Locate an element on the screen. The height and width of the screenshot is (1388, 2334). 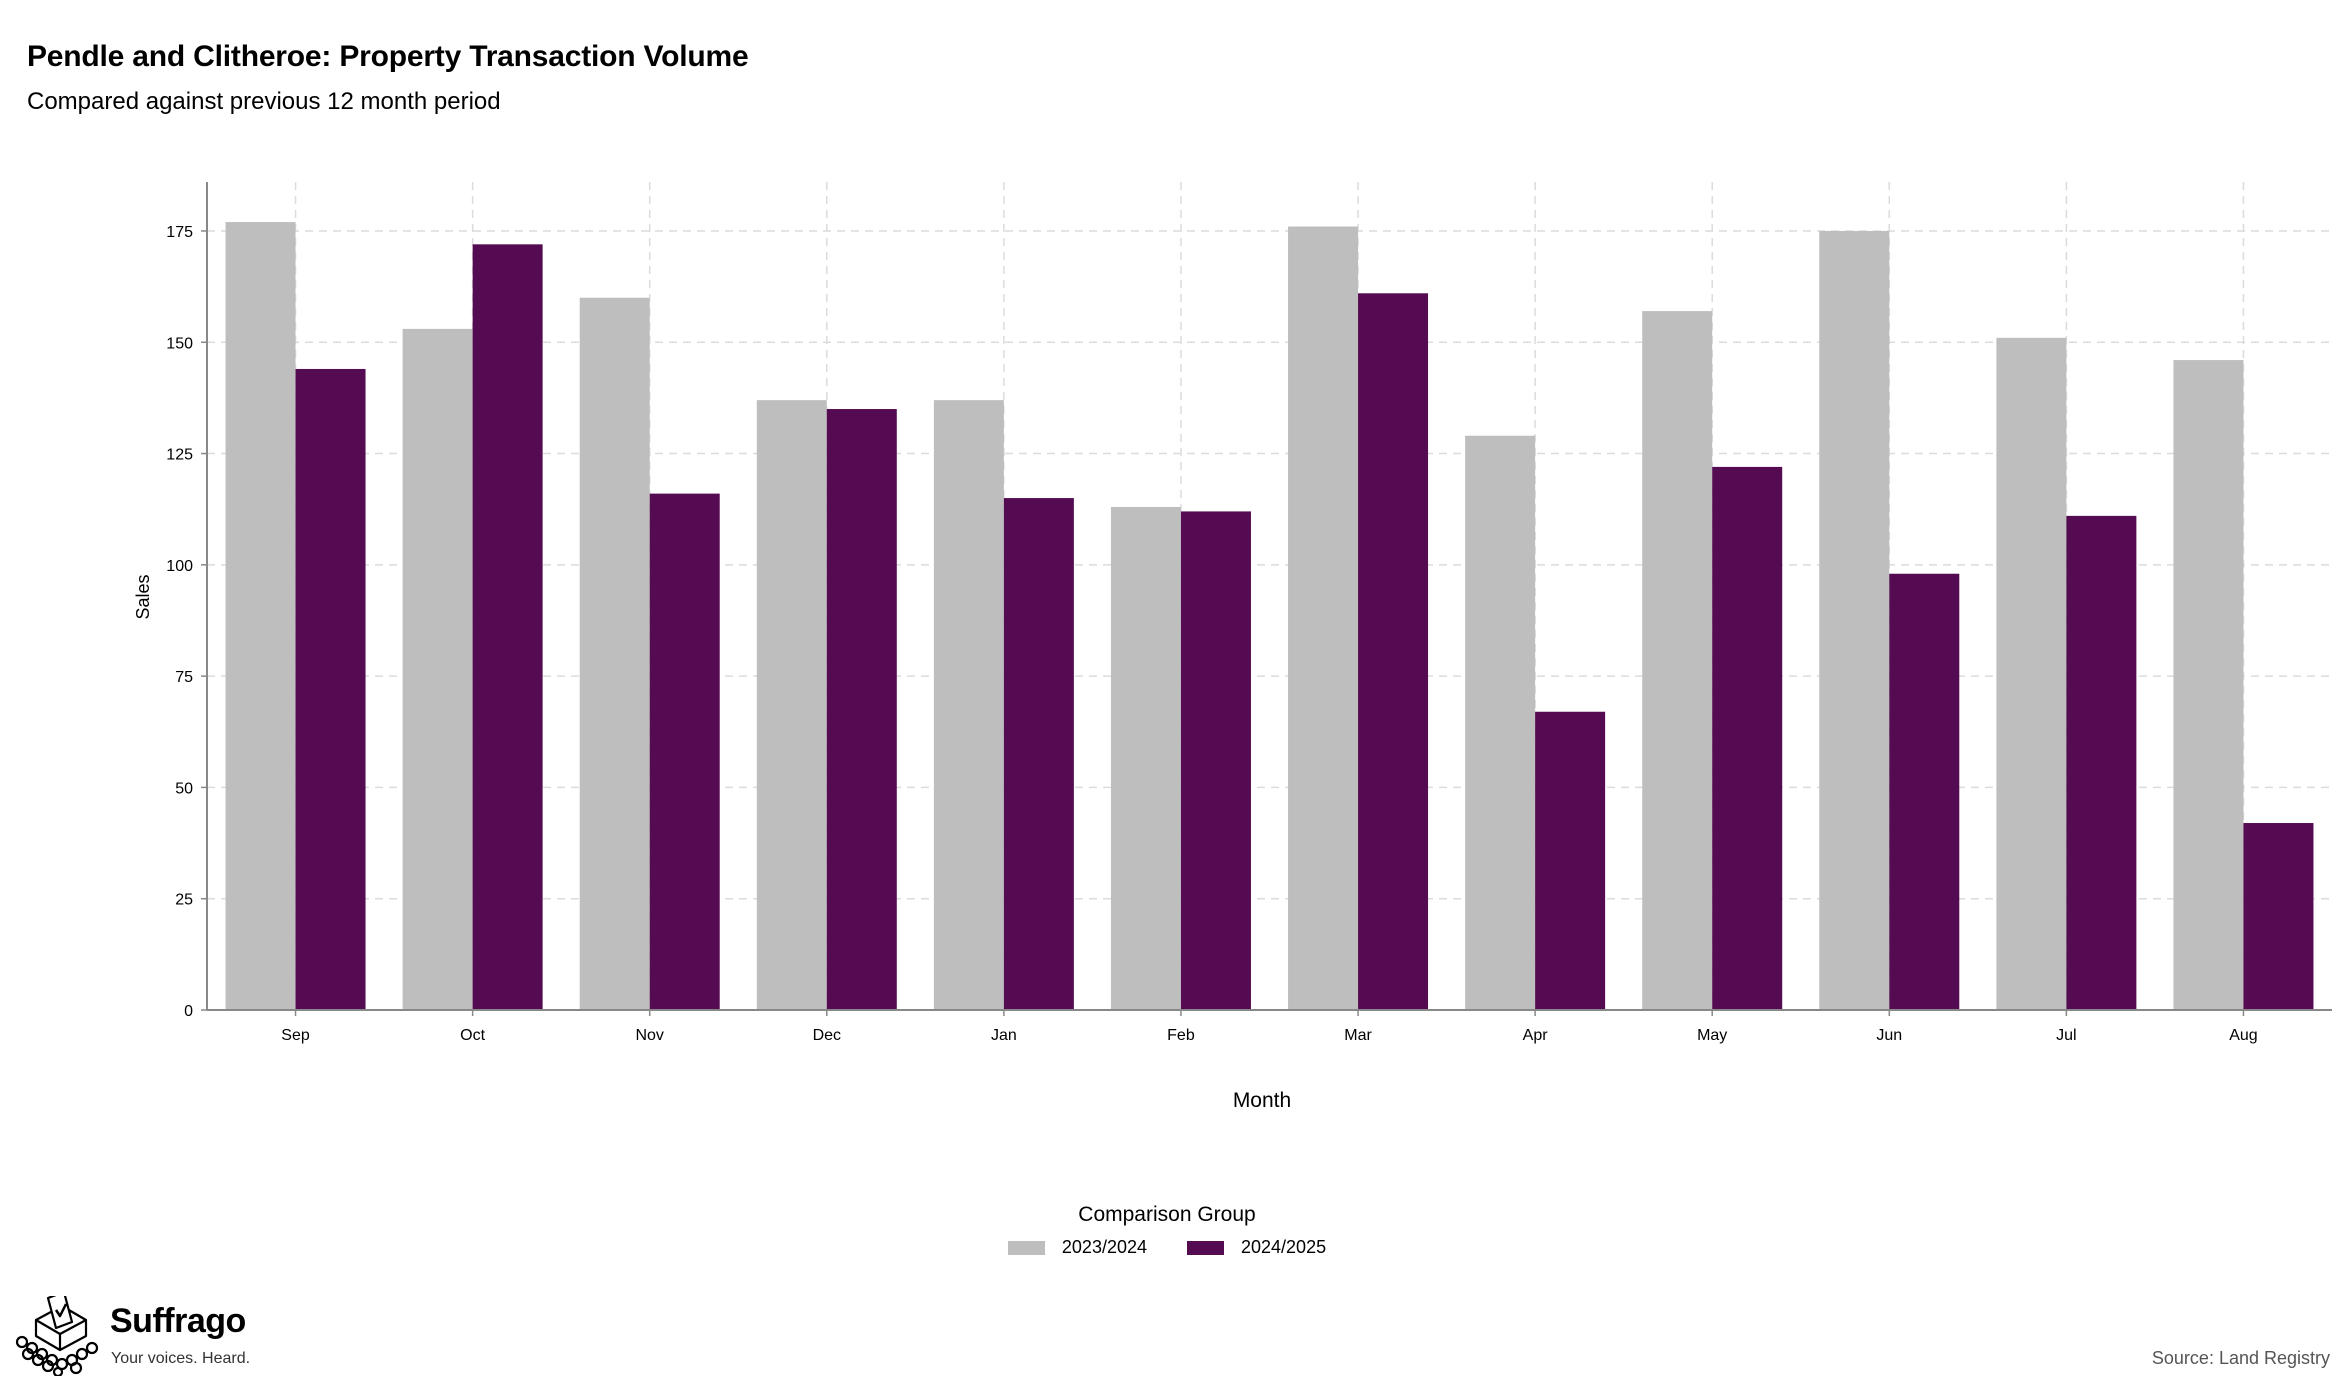
bar-2023-2024-dec is located at coordinates (791, 705).